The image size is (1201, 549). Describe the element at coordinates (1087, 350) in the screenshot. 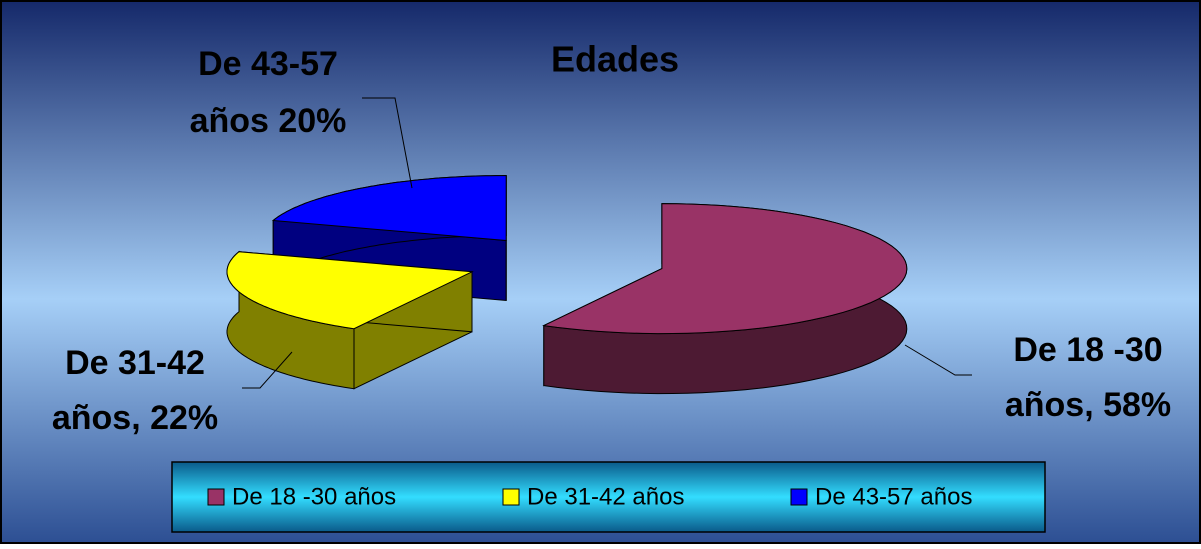

I see `data-label: De 18 -30` at that location.